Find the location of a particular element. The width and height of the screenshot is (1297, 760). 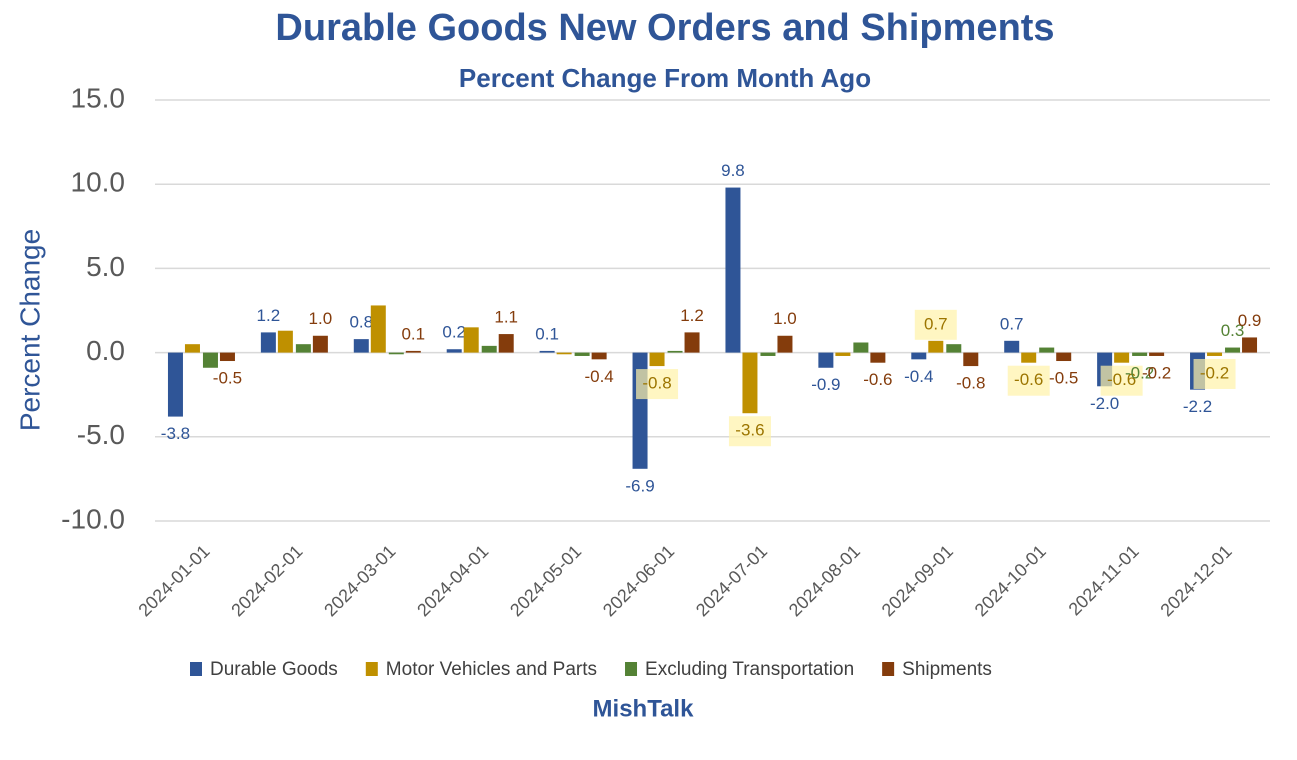

x-tick-label: 2024-02-01 is located at coordinates (266, 580).